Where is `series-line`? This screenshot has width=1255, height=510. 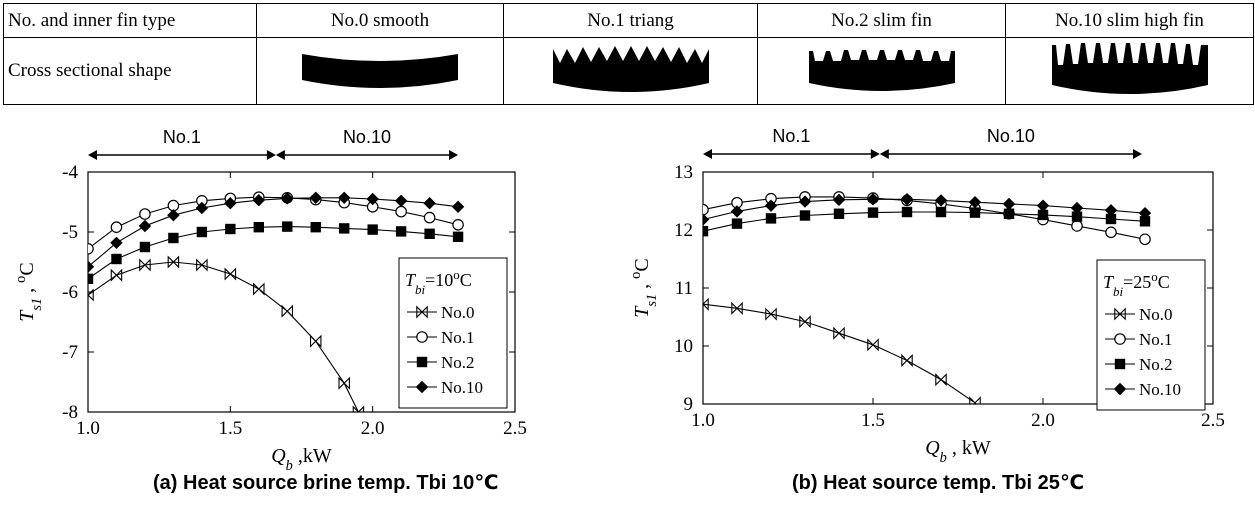
series-line is located at coordinates (223, 336).